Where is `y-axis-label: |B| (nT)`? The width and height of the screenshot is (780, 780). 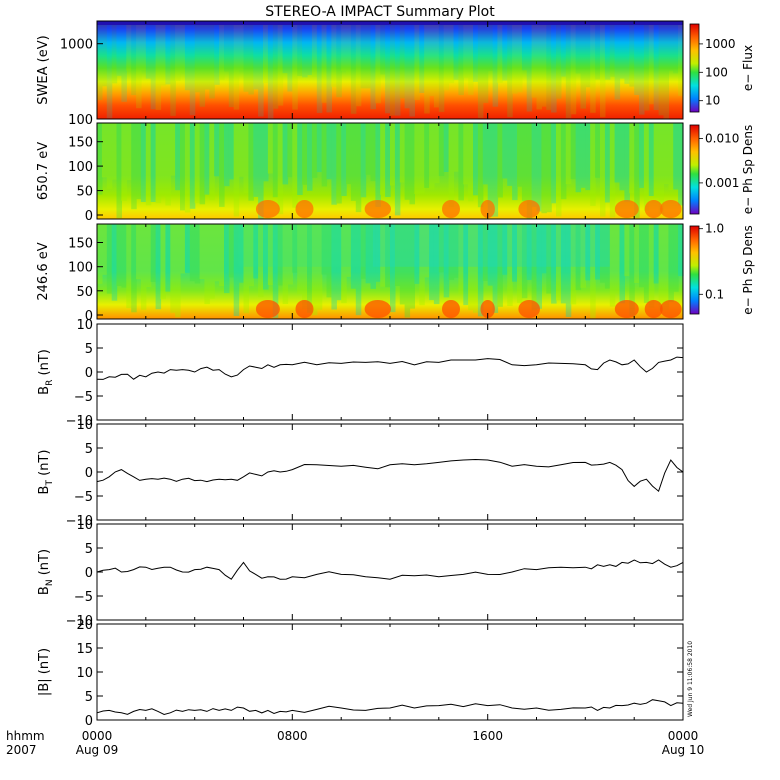
y-axis-label: |B| (nT) is located at coordinates (44, 672).